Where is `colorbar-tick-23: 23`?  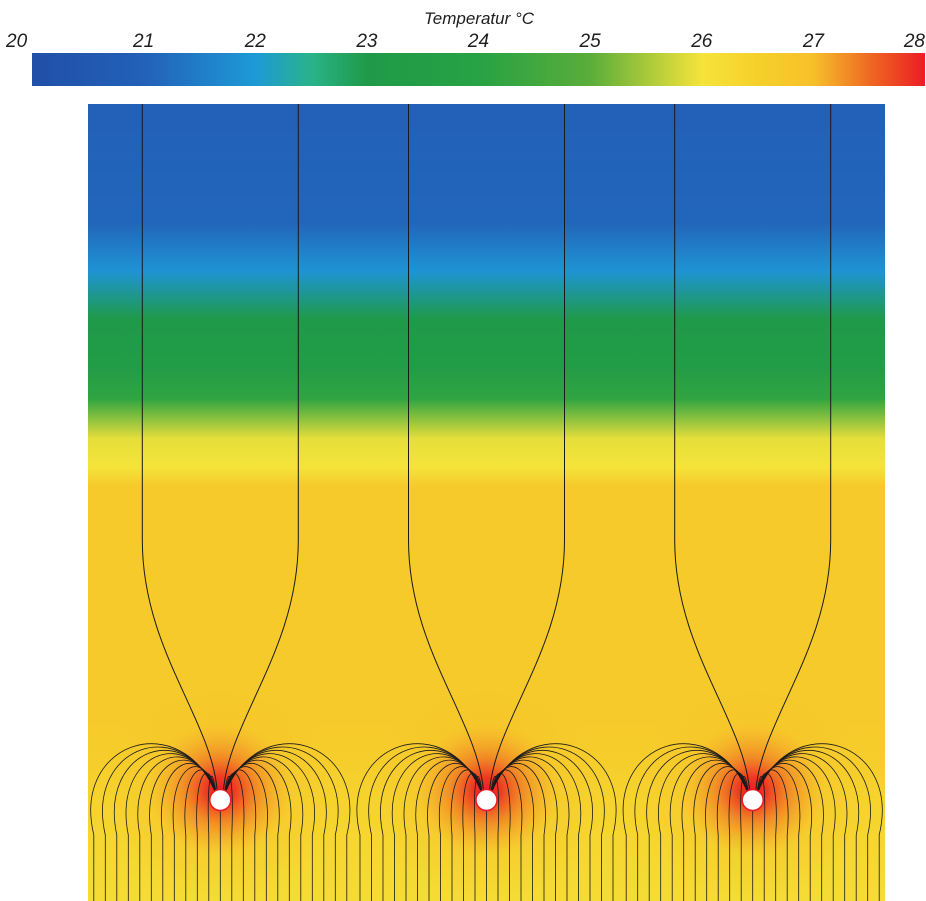 colorbar-tick-23: 23 is located at coordinates (366, 41).